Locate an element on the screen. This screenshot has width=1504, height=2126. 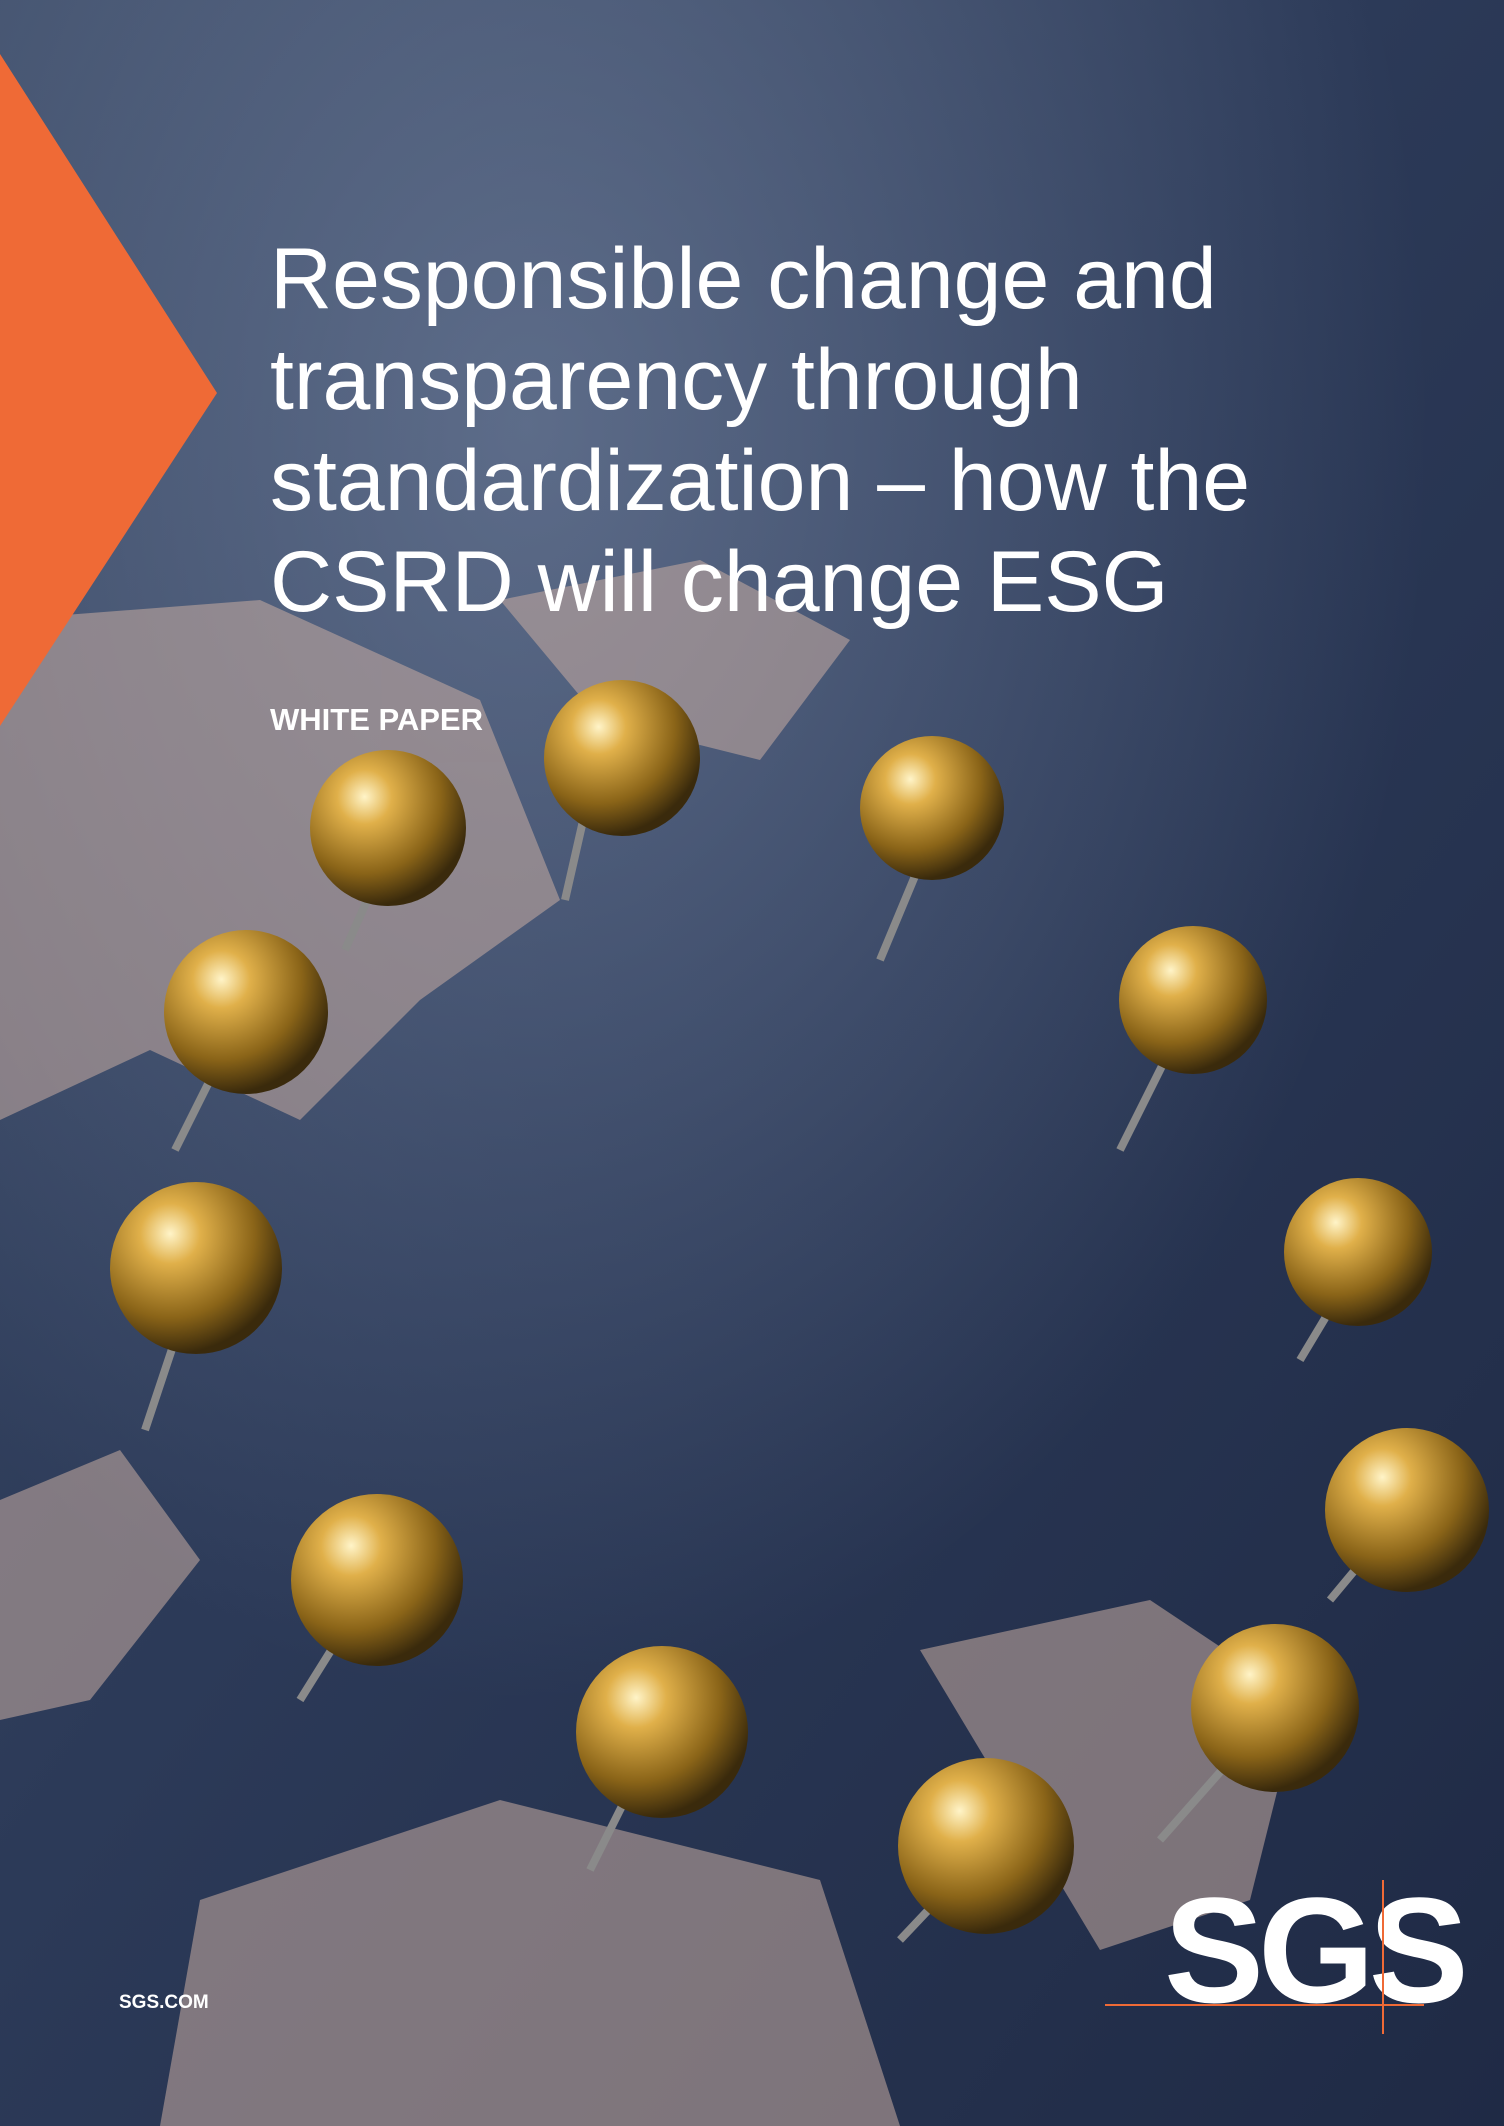
title-line: standardization – how the is located at coordinates (760, 481).